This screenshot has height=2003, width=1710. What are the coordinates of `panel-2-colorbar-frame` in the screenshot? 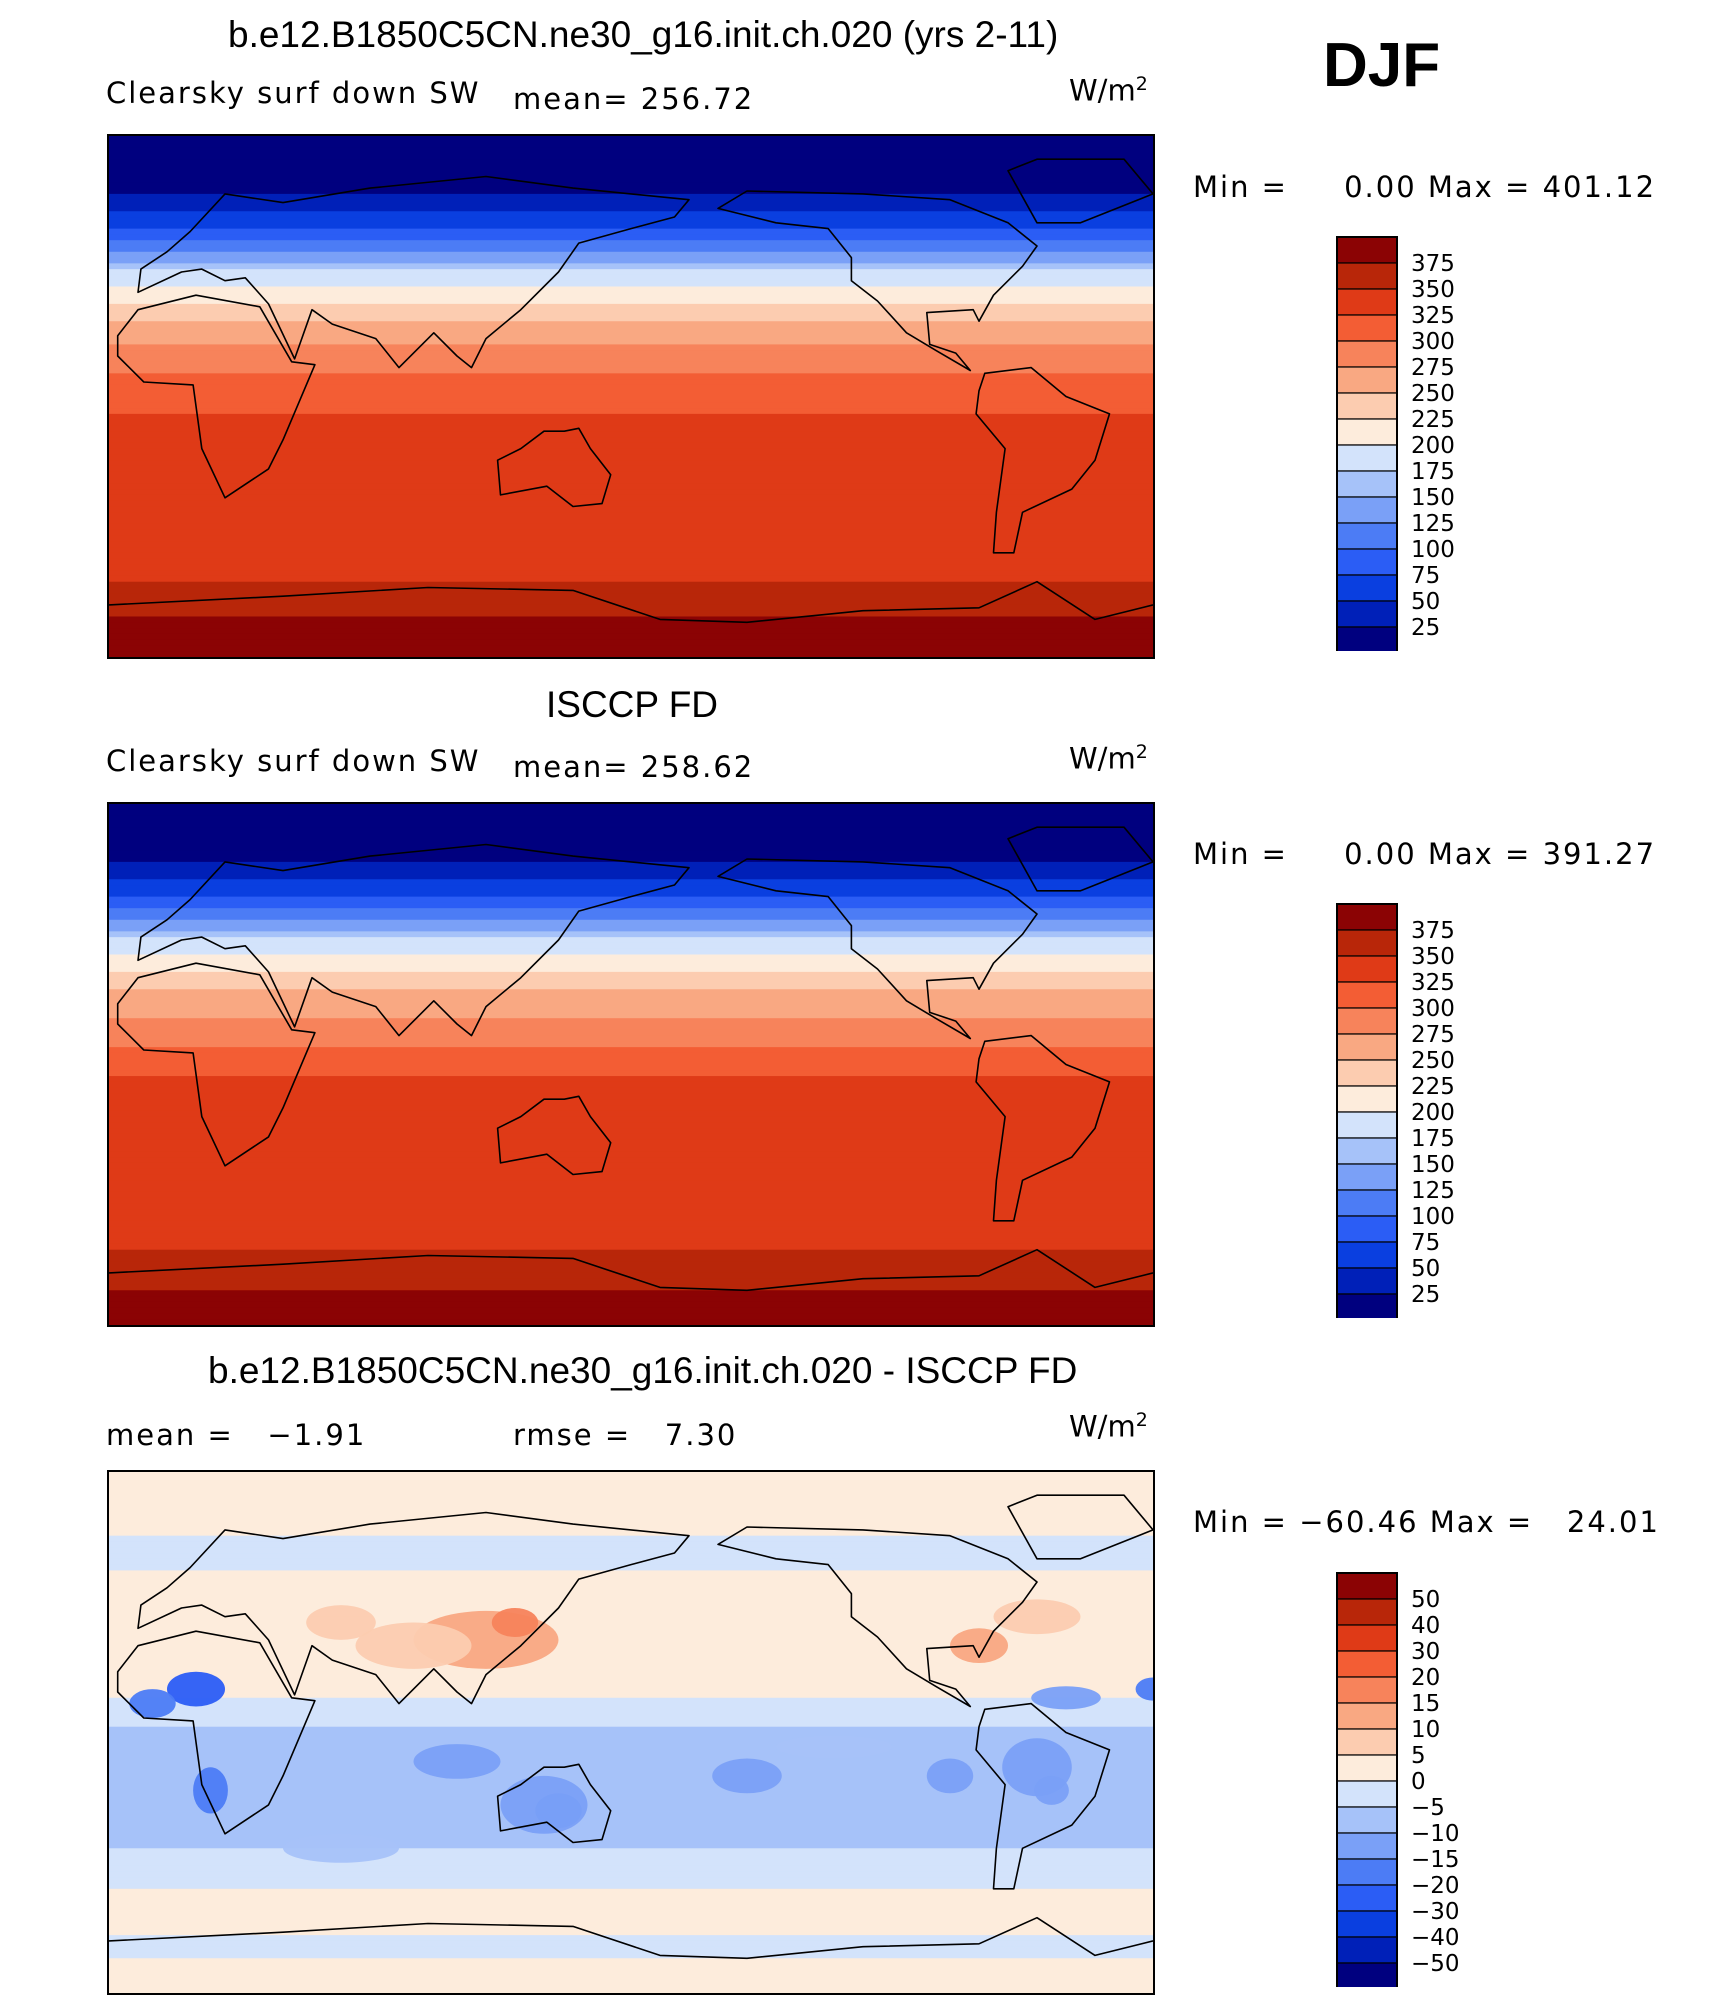 It's located at (1367, 1110).